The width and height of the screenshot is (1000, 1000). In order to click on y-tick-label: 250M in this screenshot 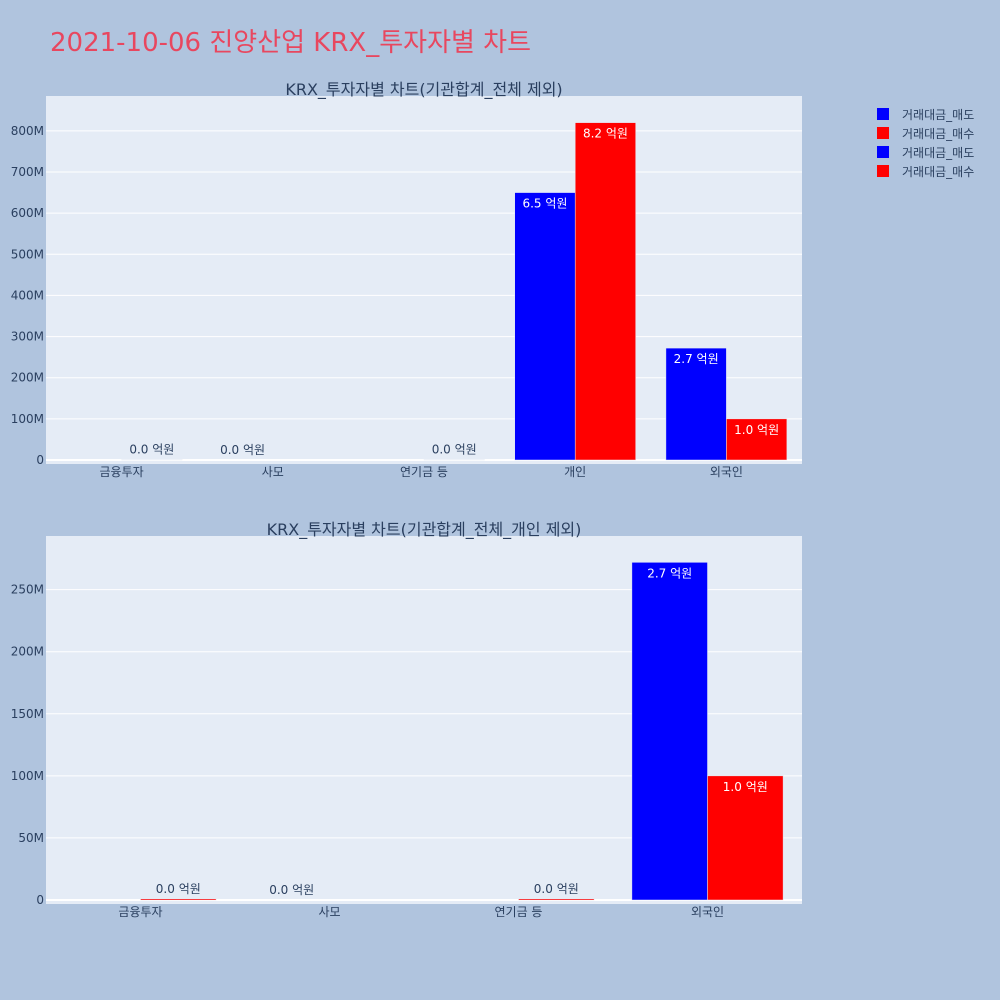, I will do `click(27, 590)`.